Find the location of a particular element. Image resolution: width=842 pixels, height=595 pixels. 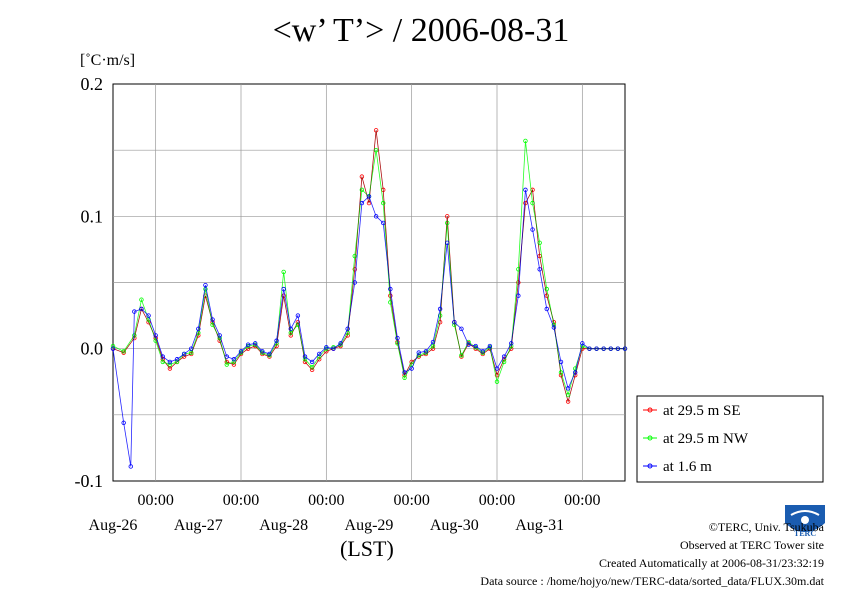

legend-label: at 1.6 m is located at coordinates (687, 467).